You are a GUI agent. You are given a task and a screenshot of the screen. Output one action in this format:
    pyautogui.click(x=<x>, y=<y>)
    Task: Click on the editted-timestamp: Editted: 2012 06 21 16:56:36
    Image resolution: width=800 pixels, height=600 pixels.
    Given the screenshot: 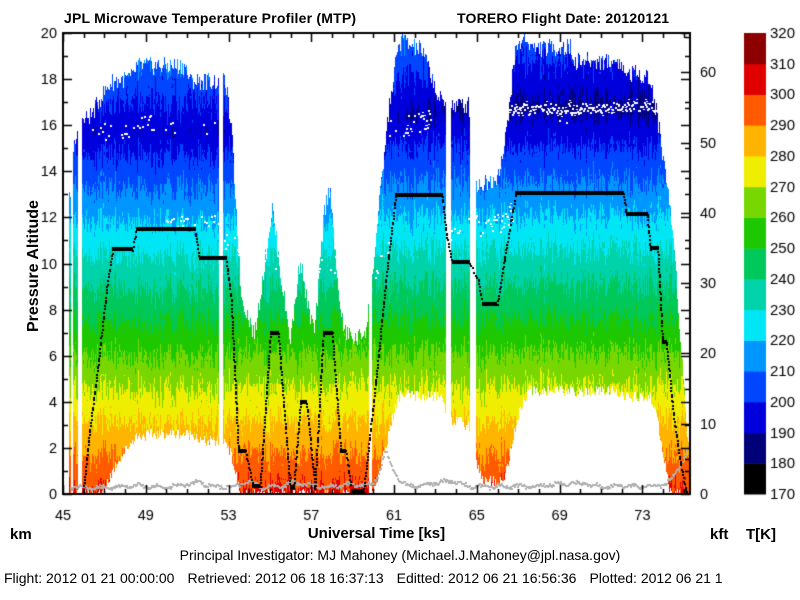 What is the action you would take?
    pyautogui.click(x=486, y=578)
    